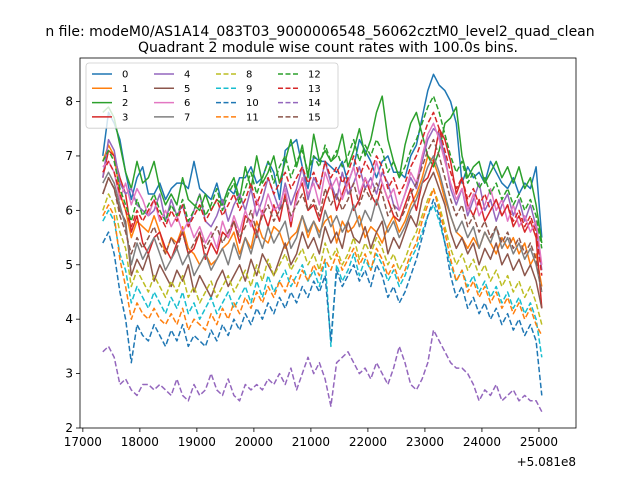 The height and width of the screenshot is (480, 640). I want to click on legend-label-0: 0, so click(125, 75).